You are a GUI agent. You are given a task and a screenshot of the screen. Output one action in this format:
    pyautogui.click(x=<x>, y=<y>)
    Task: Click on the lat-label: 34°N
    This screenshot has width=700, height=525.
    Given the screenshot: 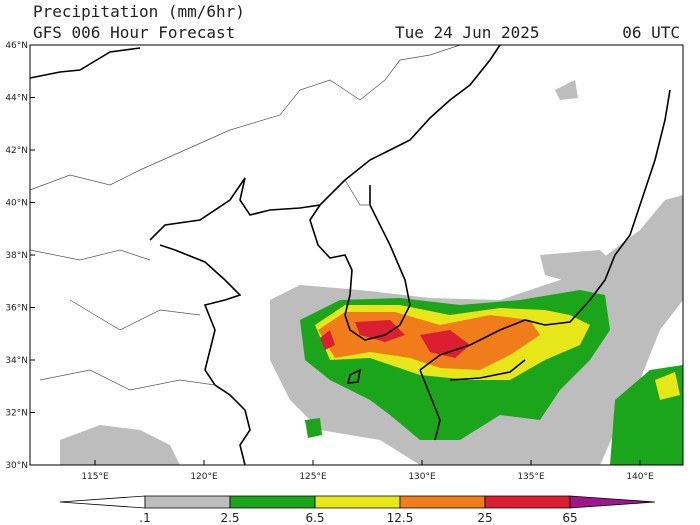 What is the action you would take?
    pyautogui.click(x=16, y=361)
    